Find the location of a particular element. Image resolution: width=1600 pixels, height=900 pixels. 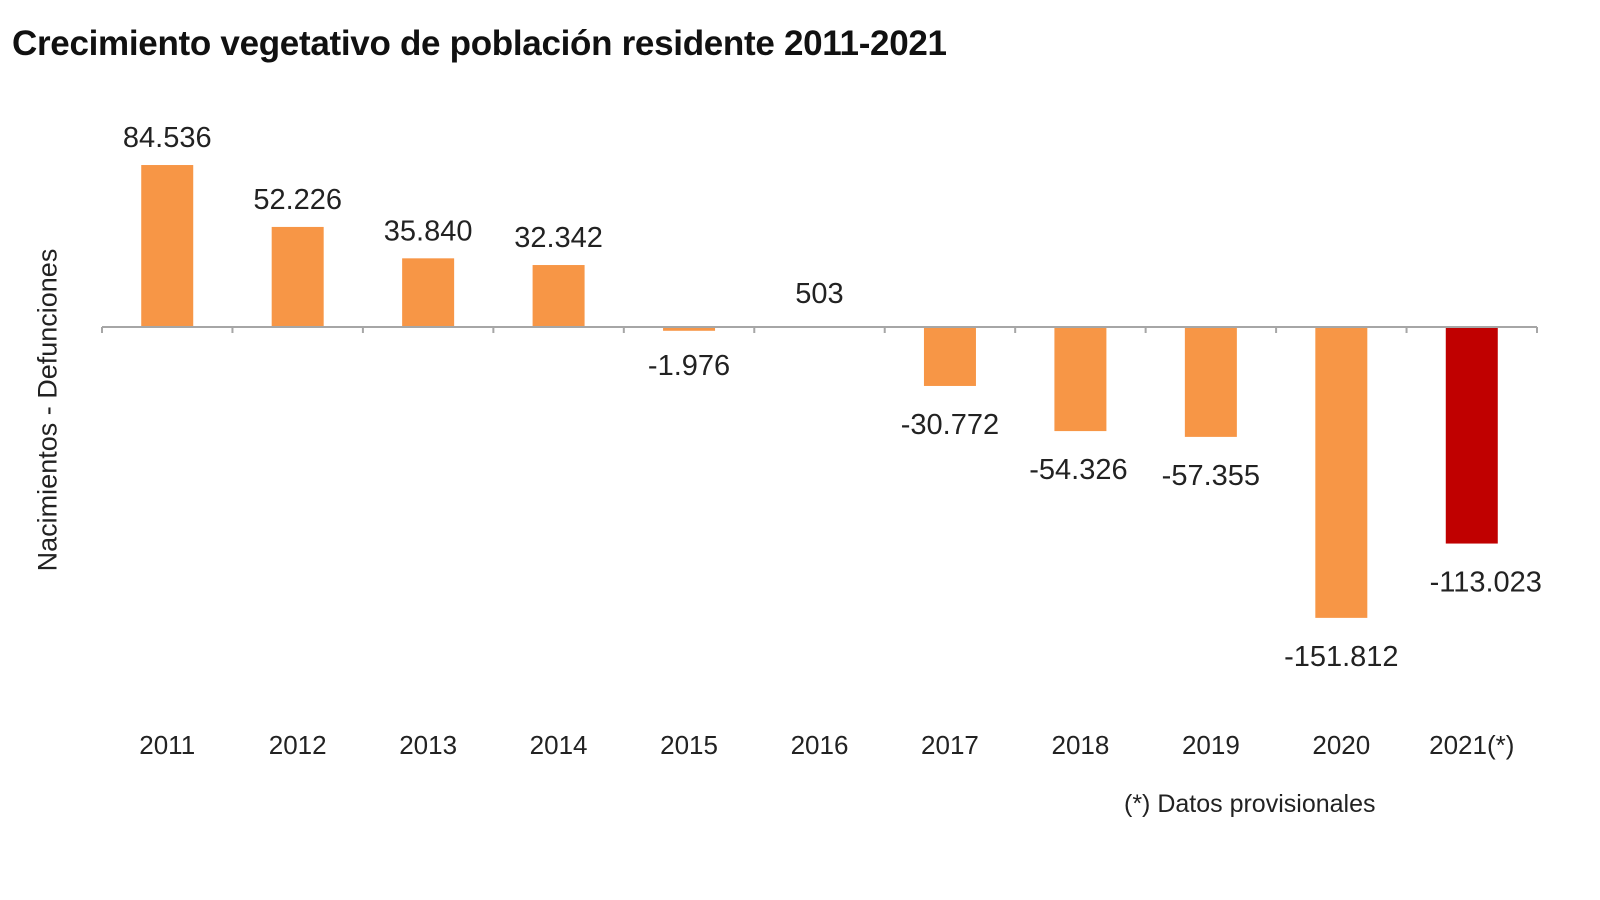

data-label: 52.226 is located at coordinates (297, 200).